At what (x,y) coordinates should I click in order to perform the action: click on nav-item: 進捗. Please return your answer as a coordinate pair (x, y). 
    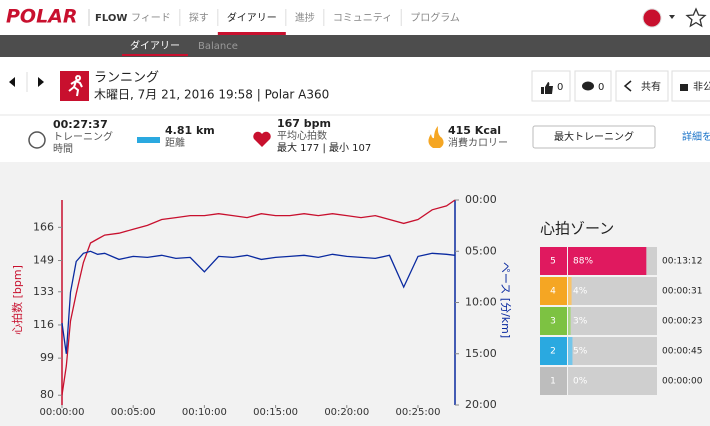
    Looking at the image, I should click on (305, 17).